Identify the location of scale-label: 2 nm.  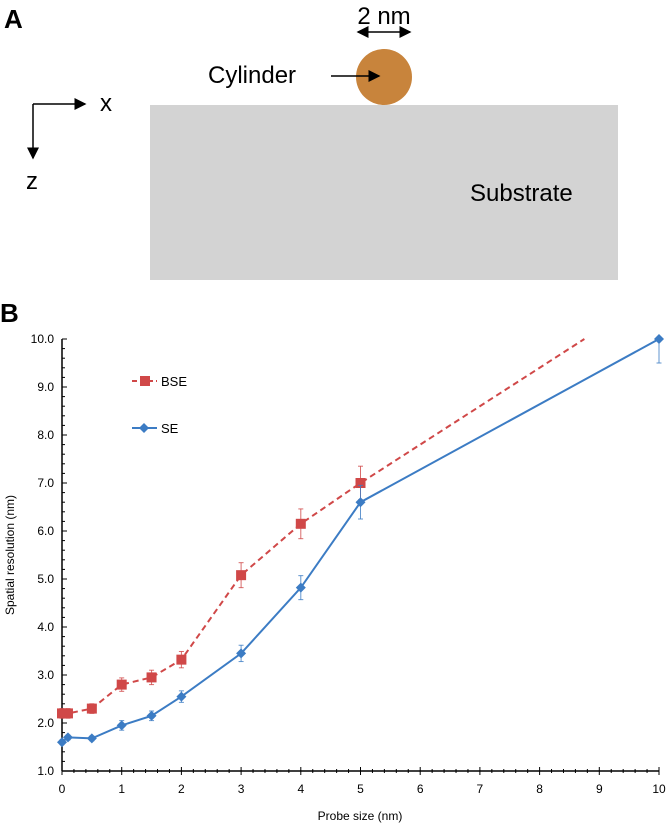
(383, 16).